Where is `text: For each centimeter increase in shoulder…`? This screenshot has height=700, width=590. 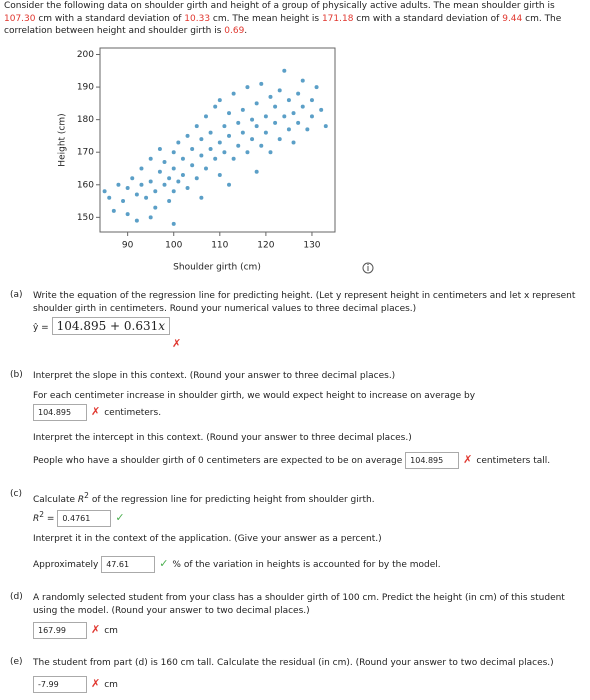
text: For each centimeter increase in shoulder… is located at coordinates (254, 396).